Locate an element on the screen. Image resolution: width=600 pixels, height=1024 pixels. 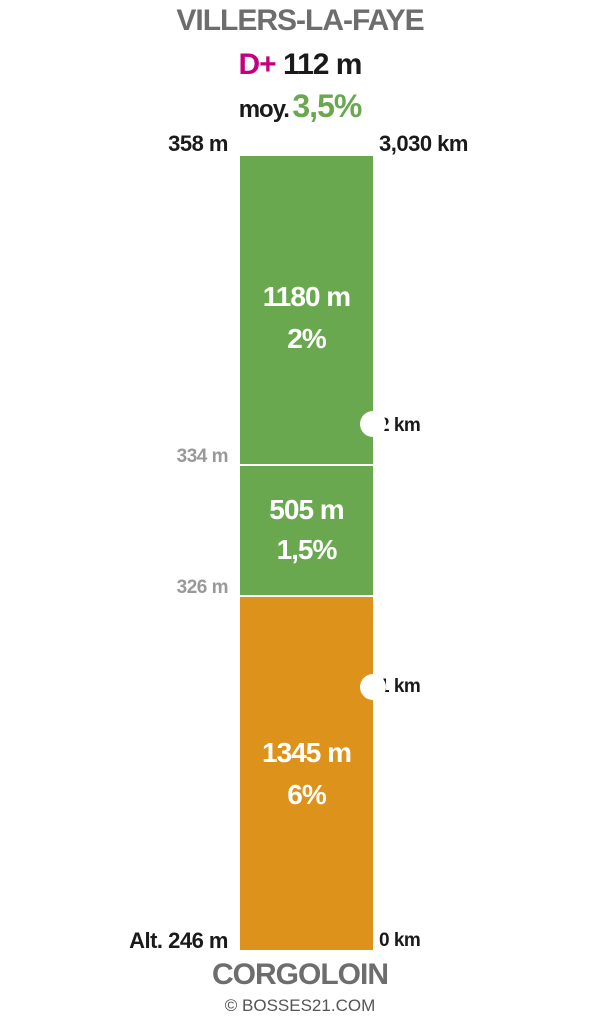
altitude-mid-lower-label: 326 m is located at coordinates (202, 587).